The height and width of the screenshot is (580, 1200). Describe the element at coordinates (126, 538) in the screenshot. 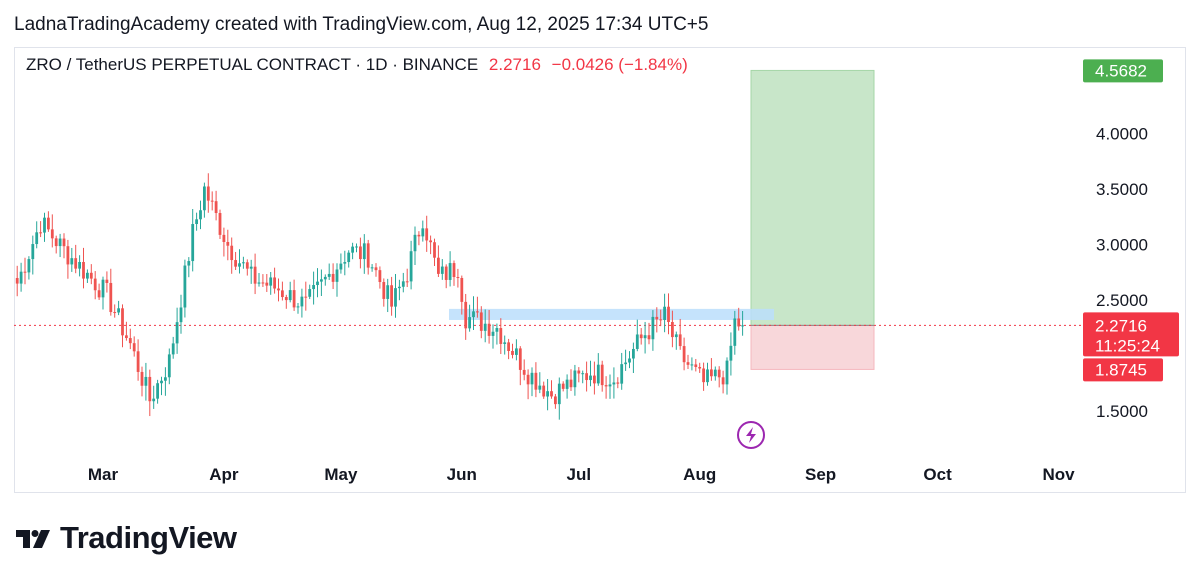

I see `tradingview-logo: TradingView` at that location.